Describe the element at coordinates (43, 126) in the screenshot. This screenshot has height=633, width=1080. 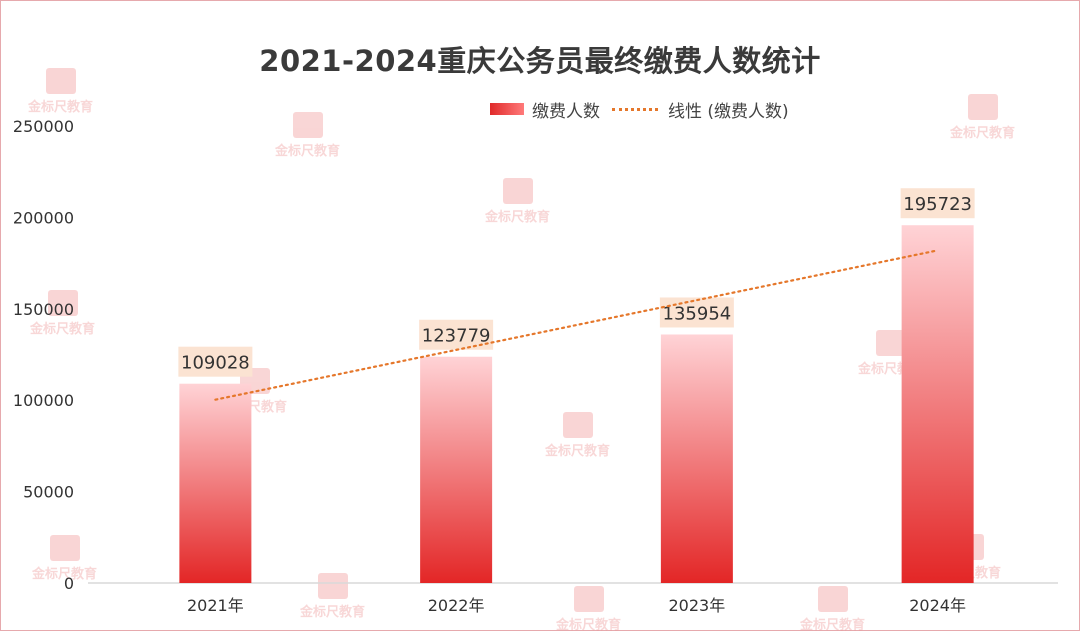
I see `y-tick-label: 250000` at that location.